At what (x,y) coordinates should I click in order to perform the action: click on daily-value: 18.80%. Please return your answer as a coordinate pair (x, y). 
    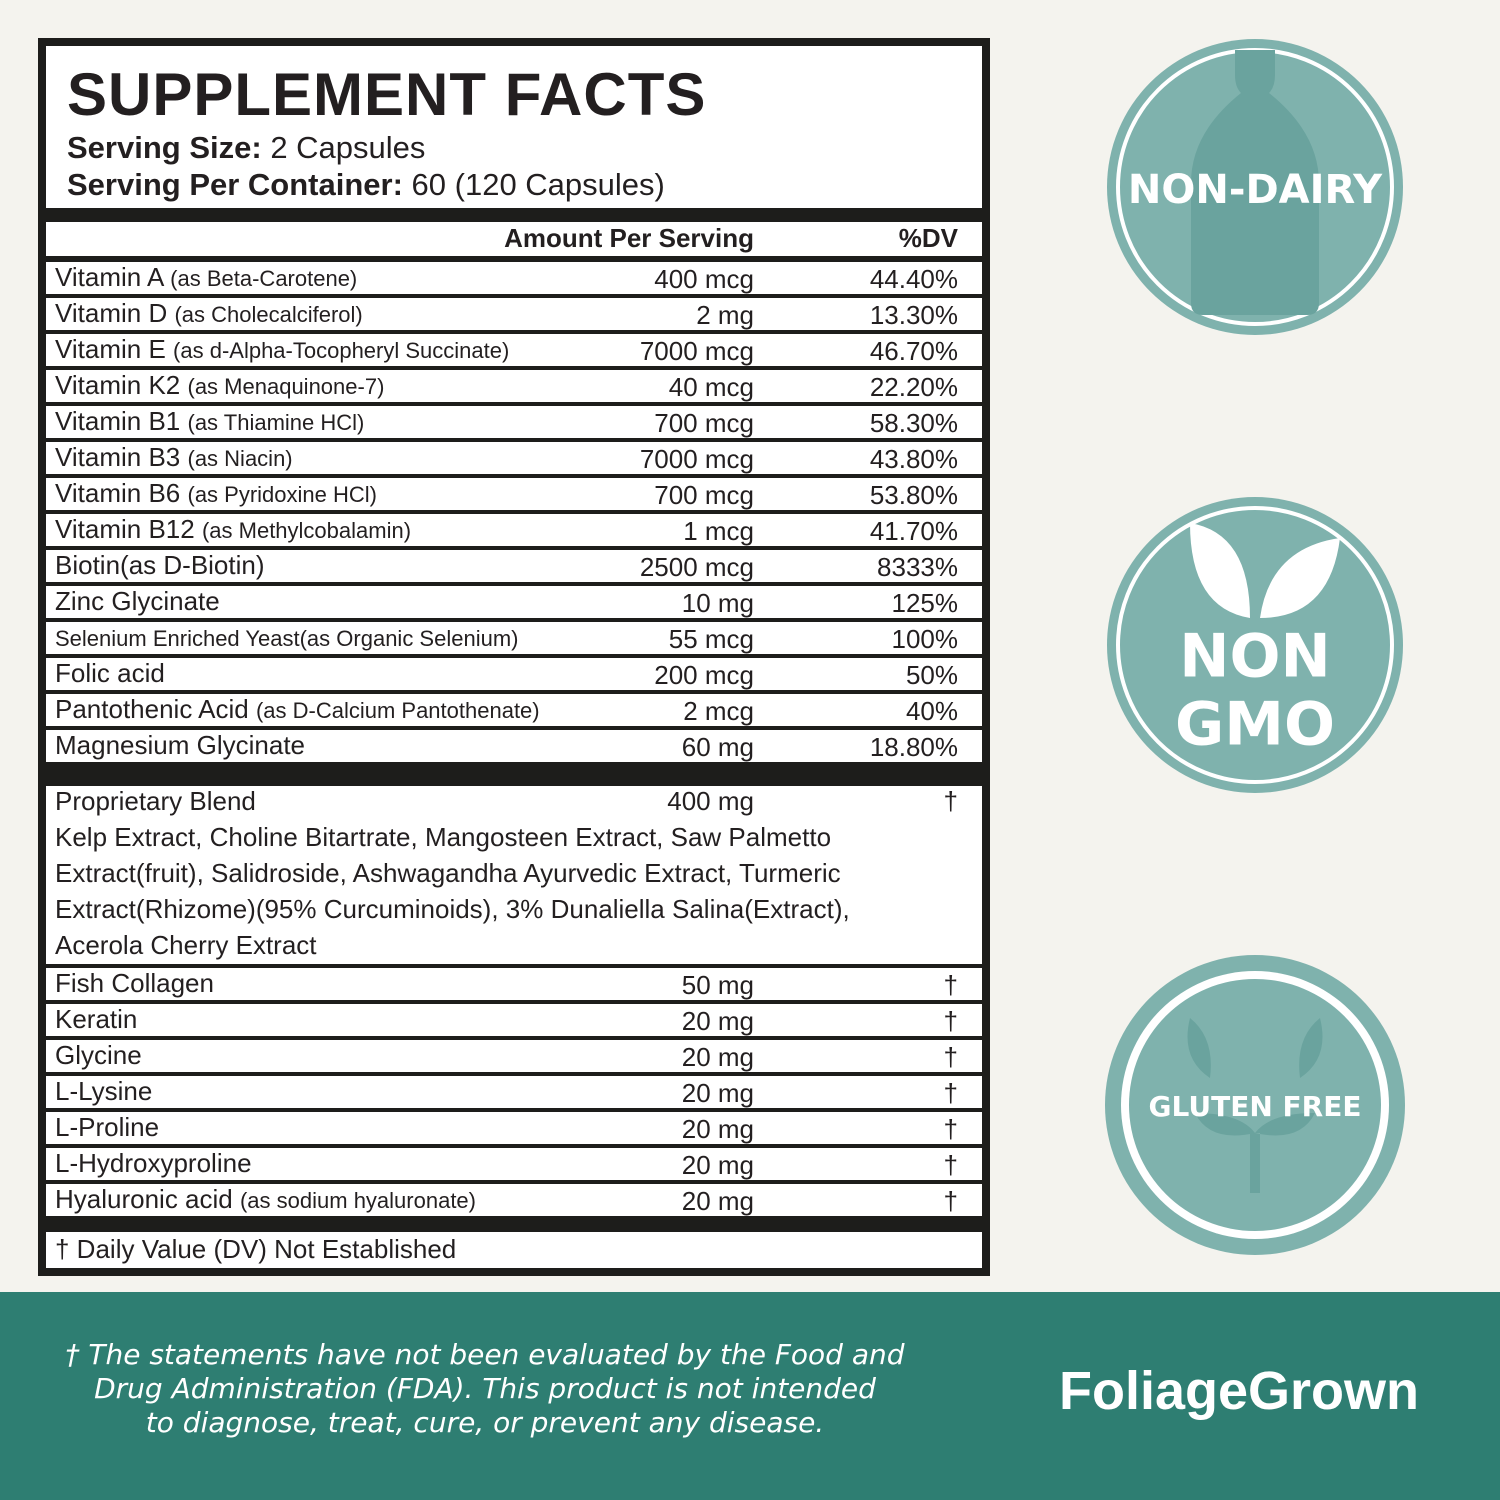
    Looking at the image, I should click on (913, 747).